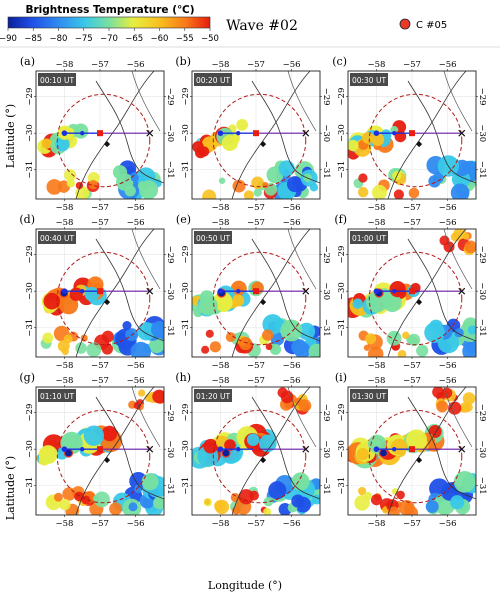 Image resolution: width=500 pixels, height=595 pixels. What do you see at coordinates (405, 24) in the screenshot?
I see `legend-marker` at bounding box center [405, 24].